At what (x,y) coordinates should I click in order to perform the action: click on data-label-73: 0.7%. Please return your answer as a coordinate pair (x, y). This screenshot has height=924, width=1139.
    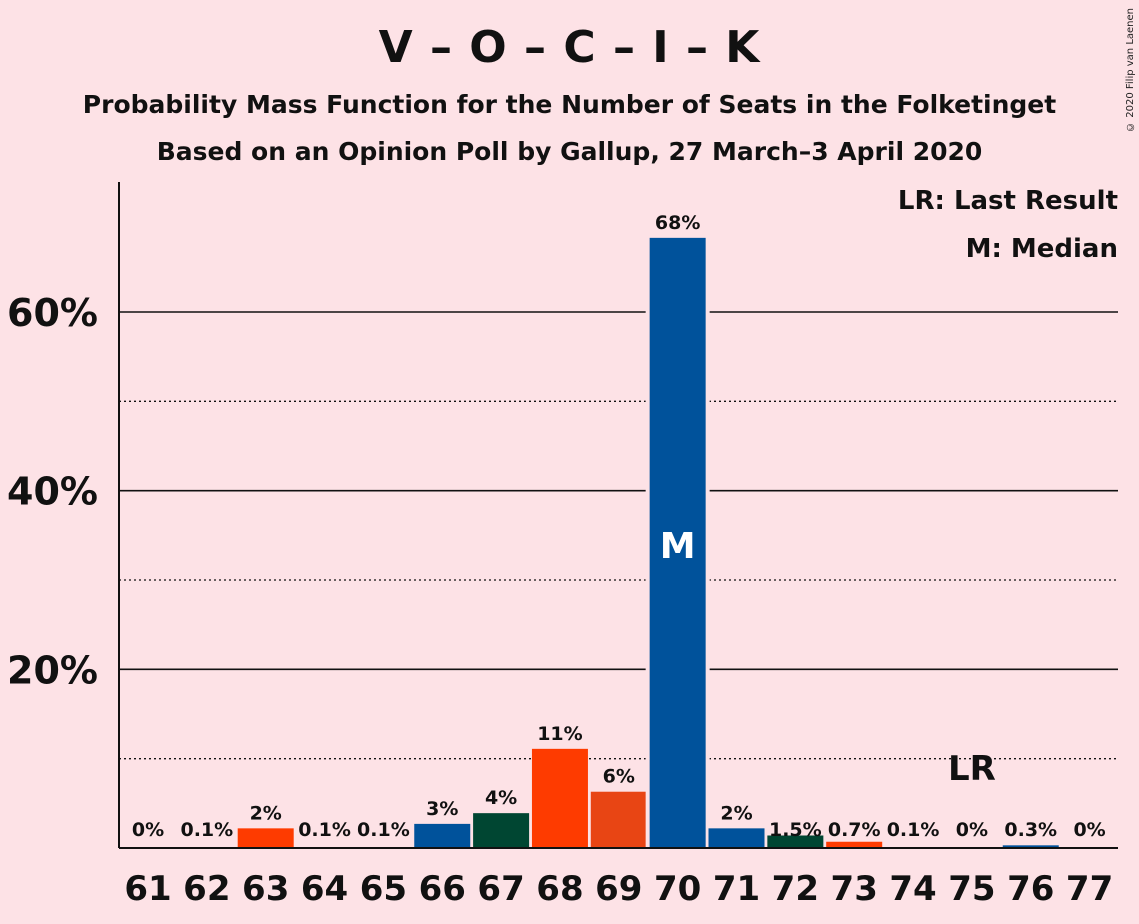
    Looking at the image, I should click on (854, 830).